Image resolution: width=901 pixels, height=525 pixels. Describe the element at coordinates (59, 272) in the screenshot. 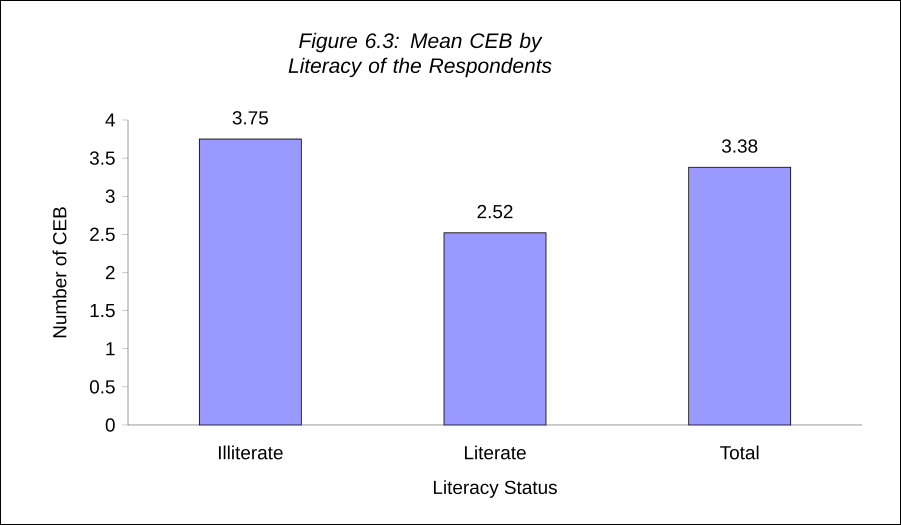

I see `y-axis-title: Number of CEB` at that location.